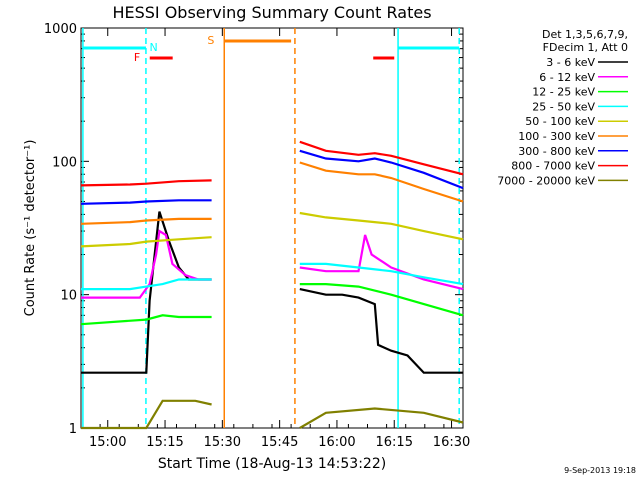 The height and width of the screenshot is (480, 640). What do you see at coordinates (73, 429) in the screenshot?
I see `y-tick-label: 1` at bounding box center [73, 429].